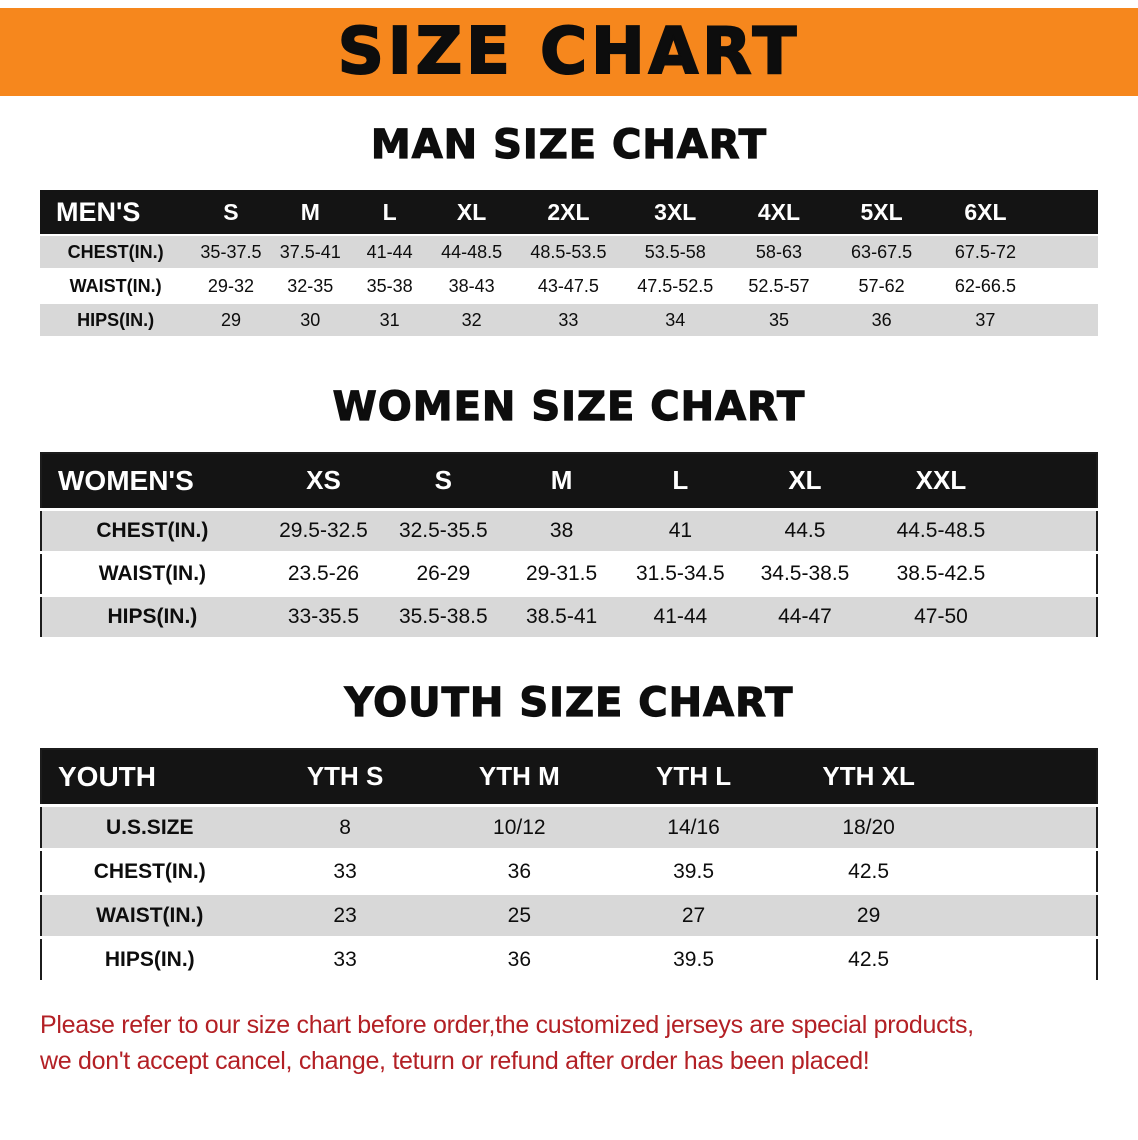 Image resolution: width=1138 pixels, height=1140 pixels. I want to click on column-header: XL, so click(471, 213).